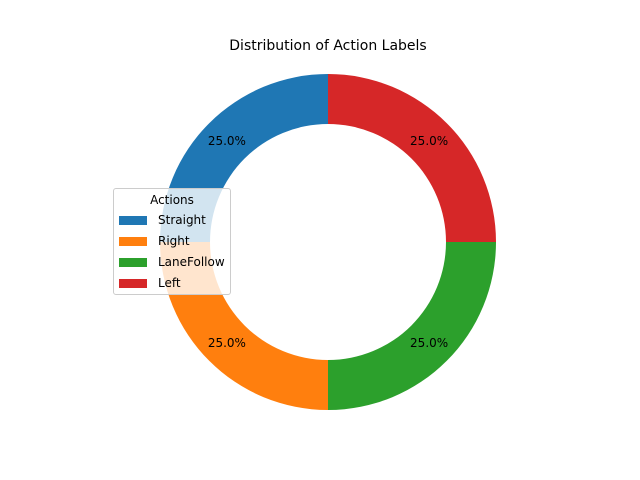 The width and height of the screenshot is (640, 480). I want to click on percent-label-right: 25.0%, so click(227, 343).